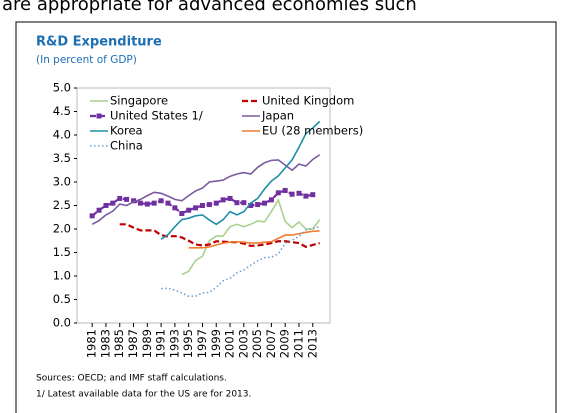 This screenshot has width=566, height=413. Describe the element at coordinates (62, 205) in the screenshot. I see `y-tick-label: 2.5` at that location.